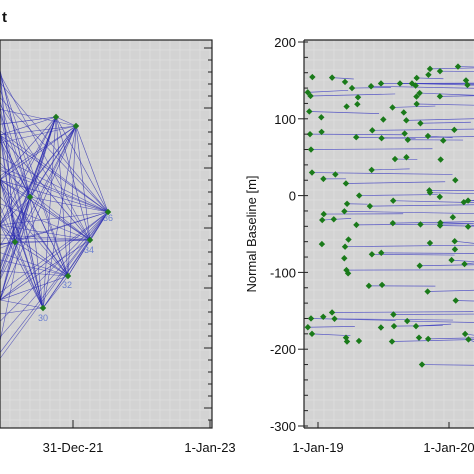 The height and width of the screenshot is (474, 474). I want to click on left-x-tick-label-1: 31-Dec-21, so click(73, 447).